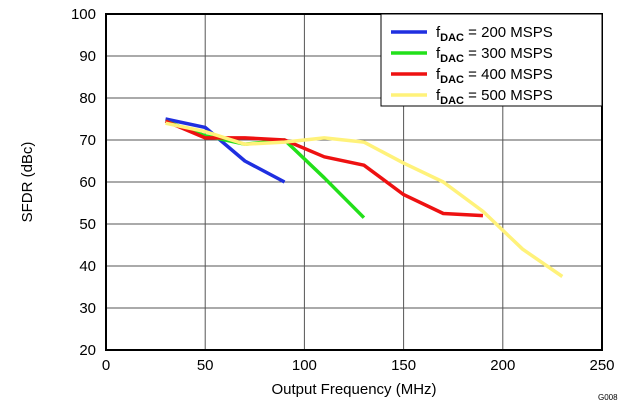 The height and width of the screenshot is (411, 620). I want to click on y-tick-label: 30, so click(87, 308).